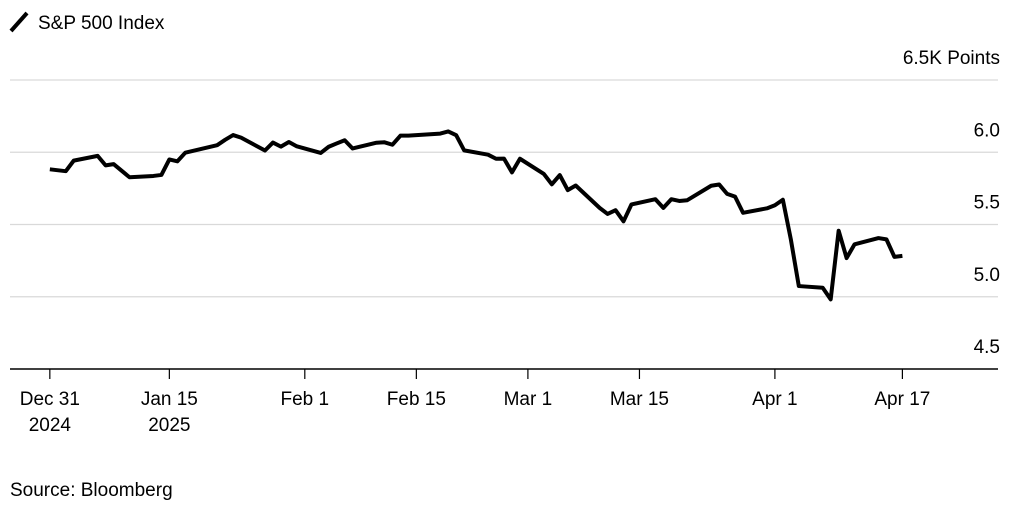  What do you see at coordinates (639, 399) in the screenshot?
I see `x-tick-label: Mar 15` at bounding box center [639, 399].